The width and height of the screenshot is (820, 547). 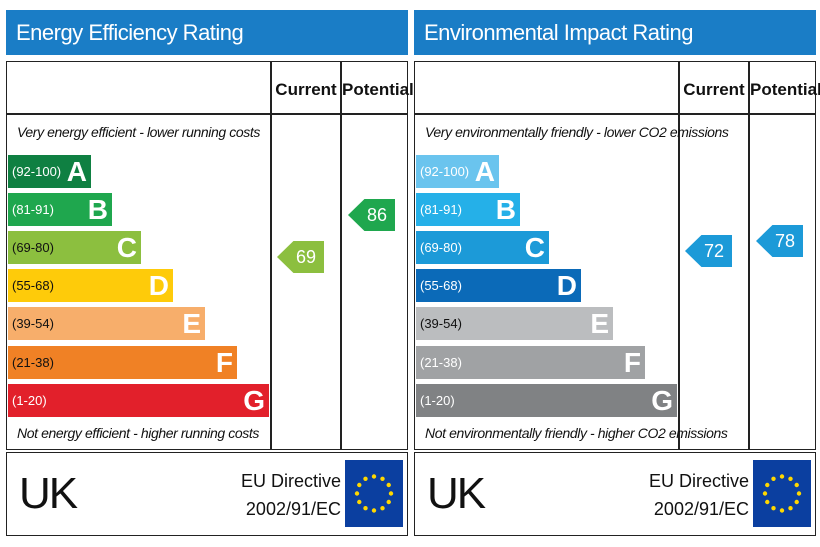 What do you see at coordinates (300, 257) in the screenshot?
I see `current-rating-arrow: 69` at bounding box center [300, 257].